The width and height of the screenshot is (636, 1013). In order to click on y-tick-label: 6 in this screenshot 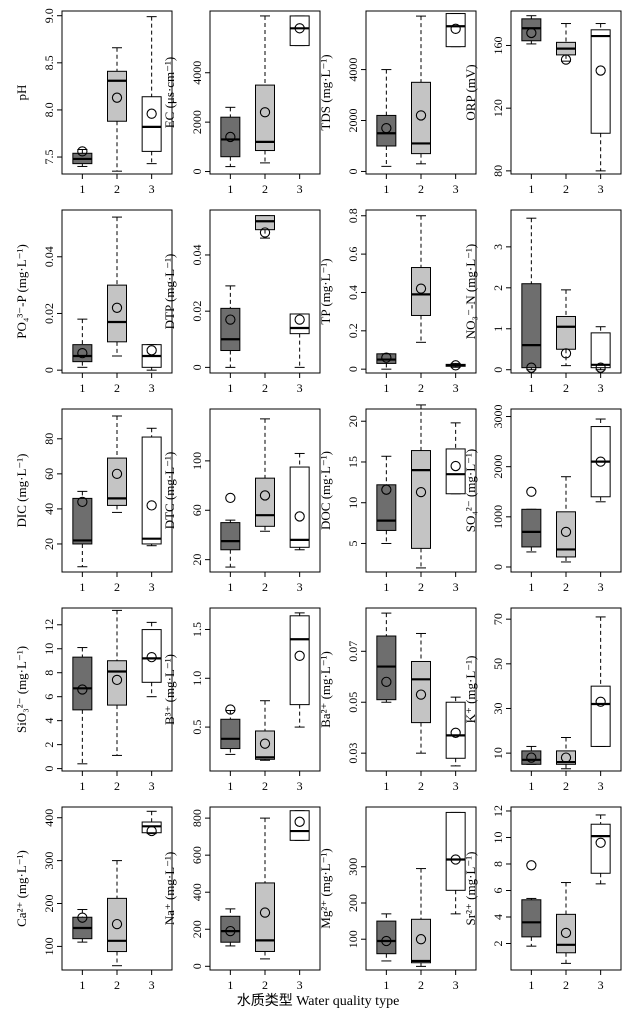, I will do `click(49, 697)`.